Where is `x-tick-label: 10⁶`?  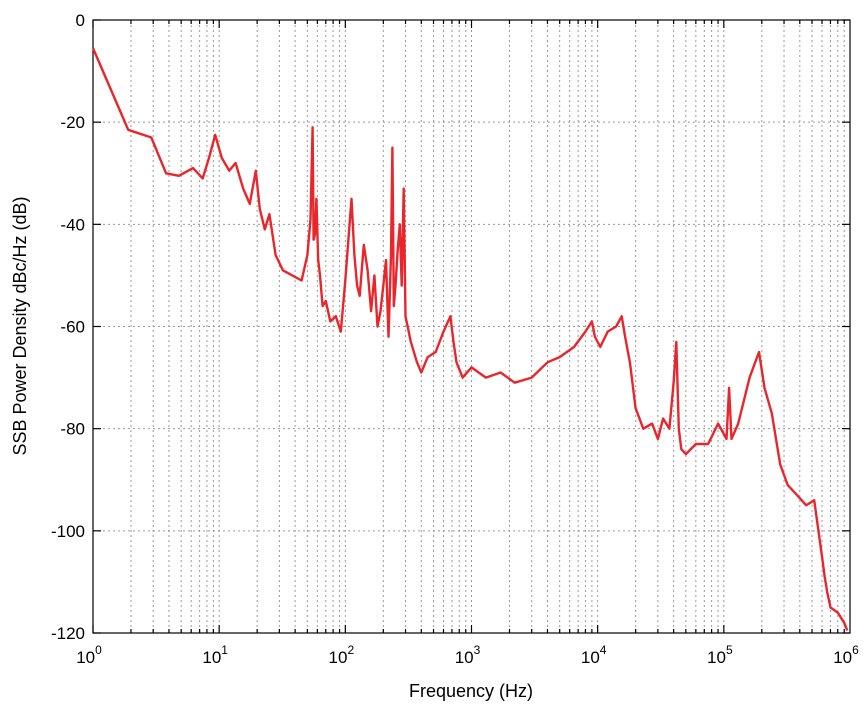
x-tick-label: 10⁶ is located at coordinates (846, 655).